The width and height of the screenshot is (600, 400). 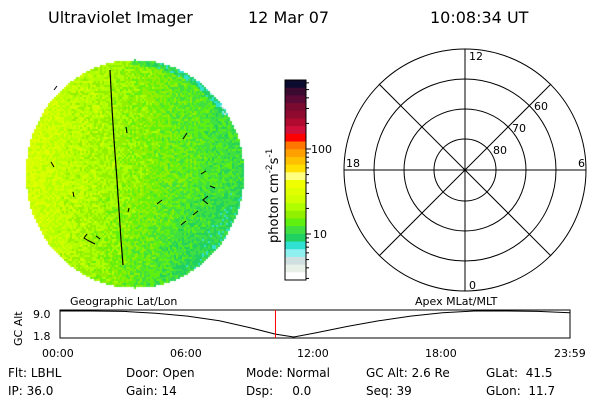 What do you see at coordinates (472, 285) in the screenshot?
I see `mlt-label-0: 0` at bounding box center [472, 285].